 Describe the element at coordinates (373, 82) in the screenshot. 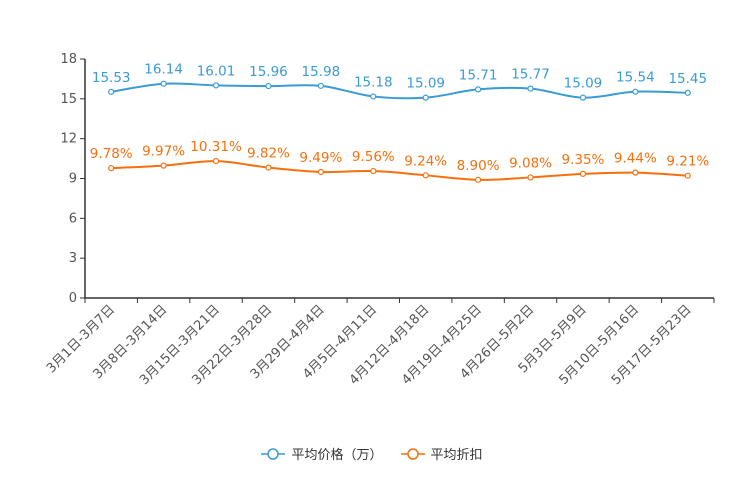

I see `data-label: 15.18` at that location.